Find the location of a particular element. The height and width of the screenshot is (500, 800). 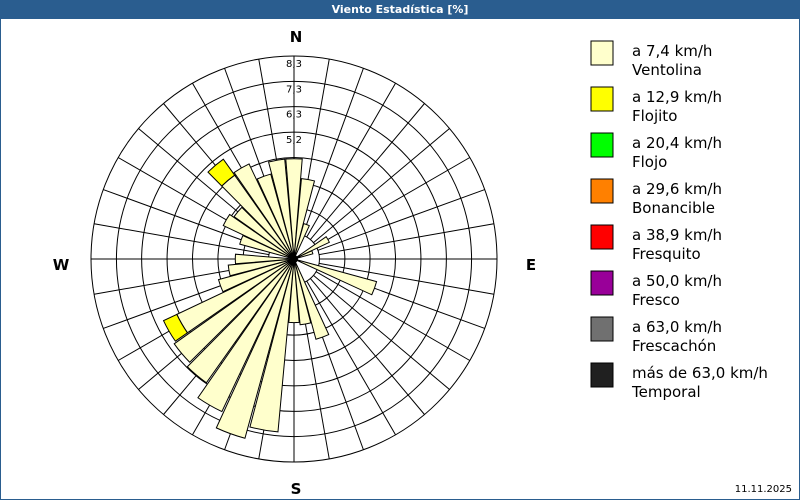

legend-name-label: Flojo is located at coordinates (649, 162).